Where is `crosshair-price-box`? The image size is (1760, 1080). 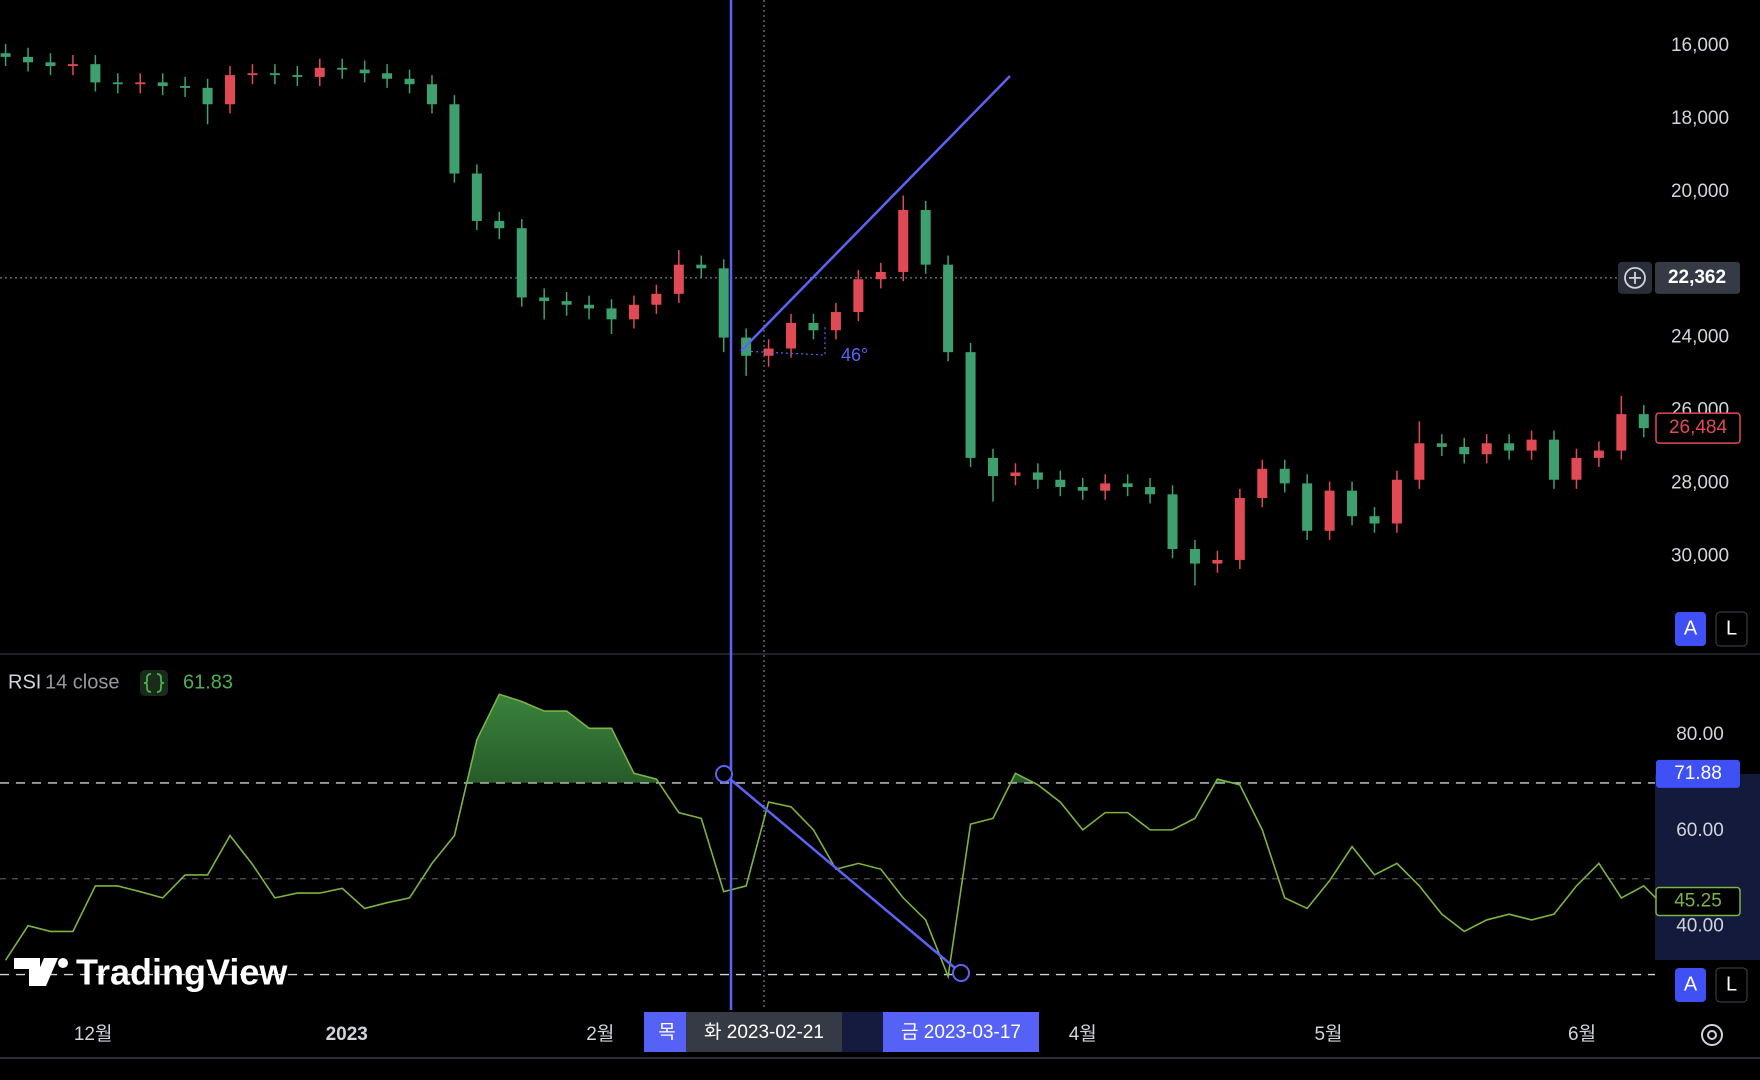
crosshair-price-box is located at coordinates (1697, 277).